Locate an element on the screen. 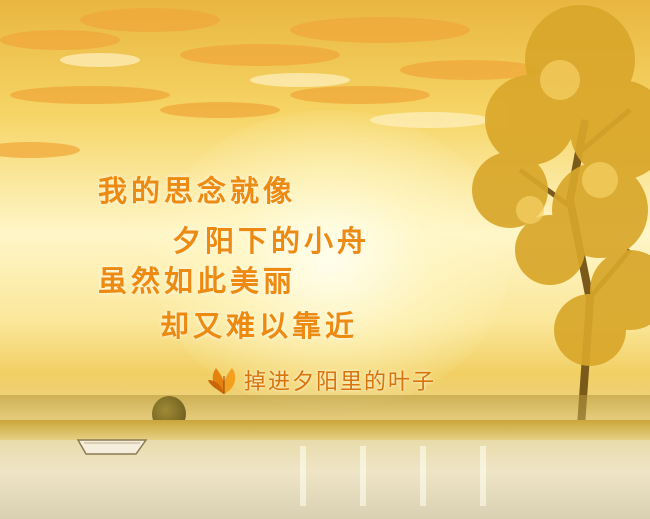 This screenshot has width=650, height=519. signature-text: 掉进夕阳里的叶子 is located at coordinates (340, 382).